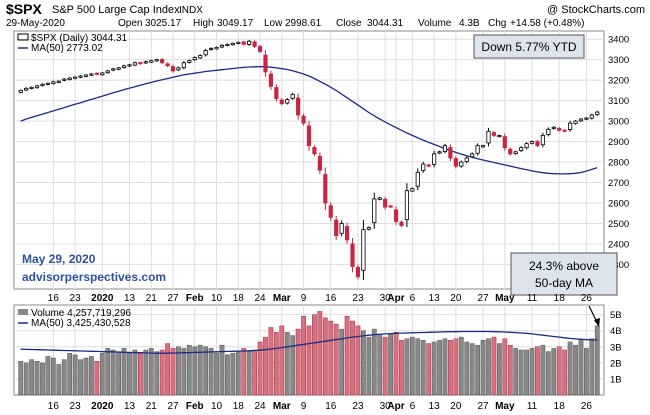 The width and height of the screenshot is (650, 415). What do you see at coordinates (564, 283) in the screenshot?
I see `above-ma-text-line2: 50-day MA` at bounding box center [564, 283].